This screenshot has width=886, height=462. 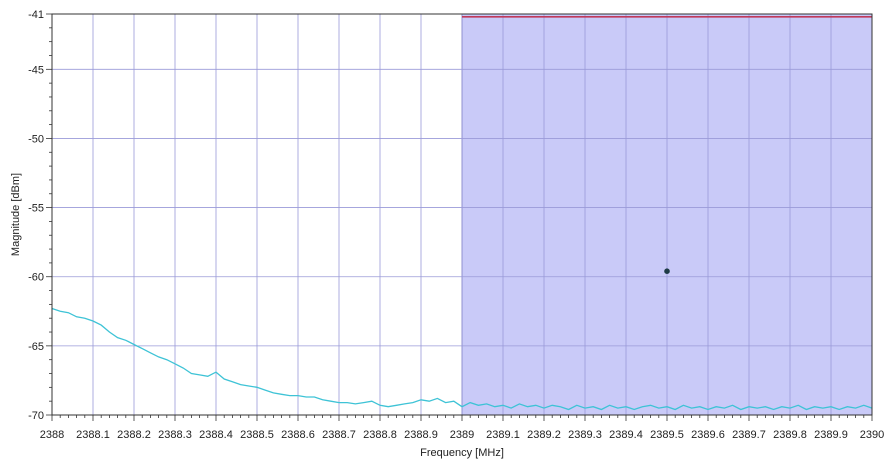 What do you see at coordinates (36, 209) in the screenshot?
I see `y-tick-label: -55` at bounding box center [36, 209].